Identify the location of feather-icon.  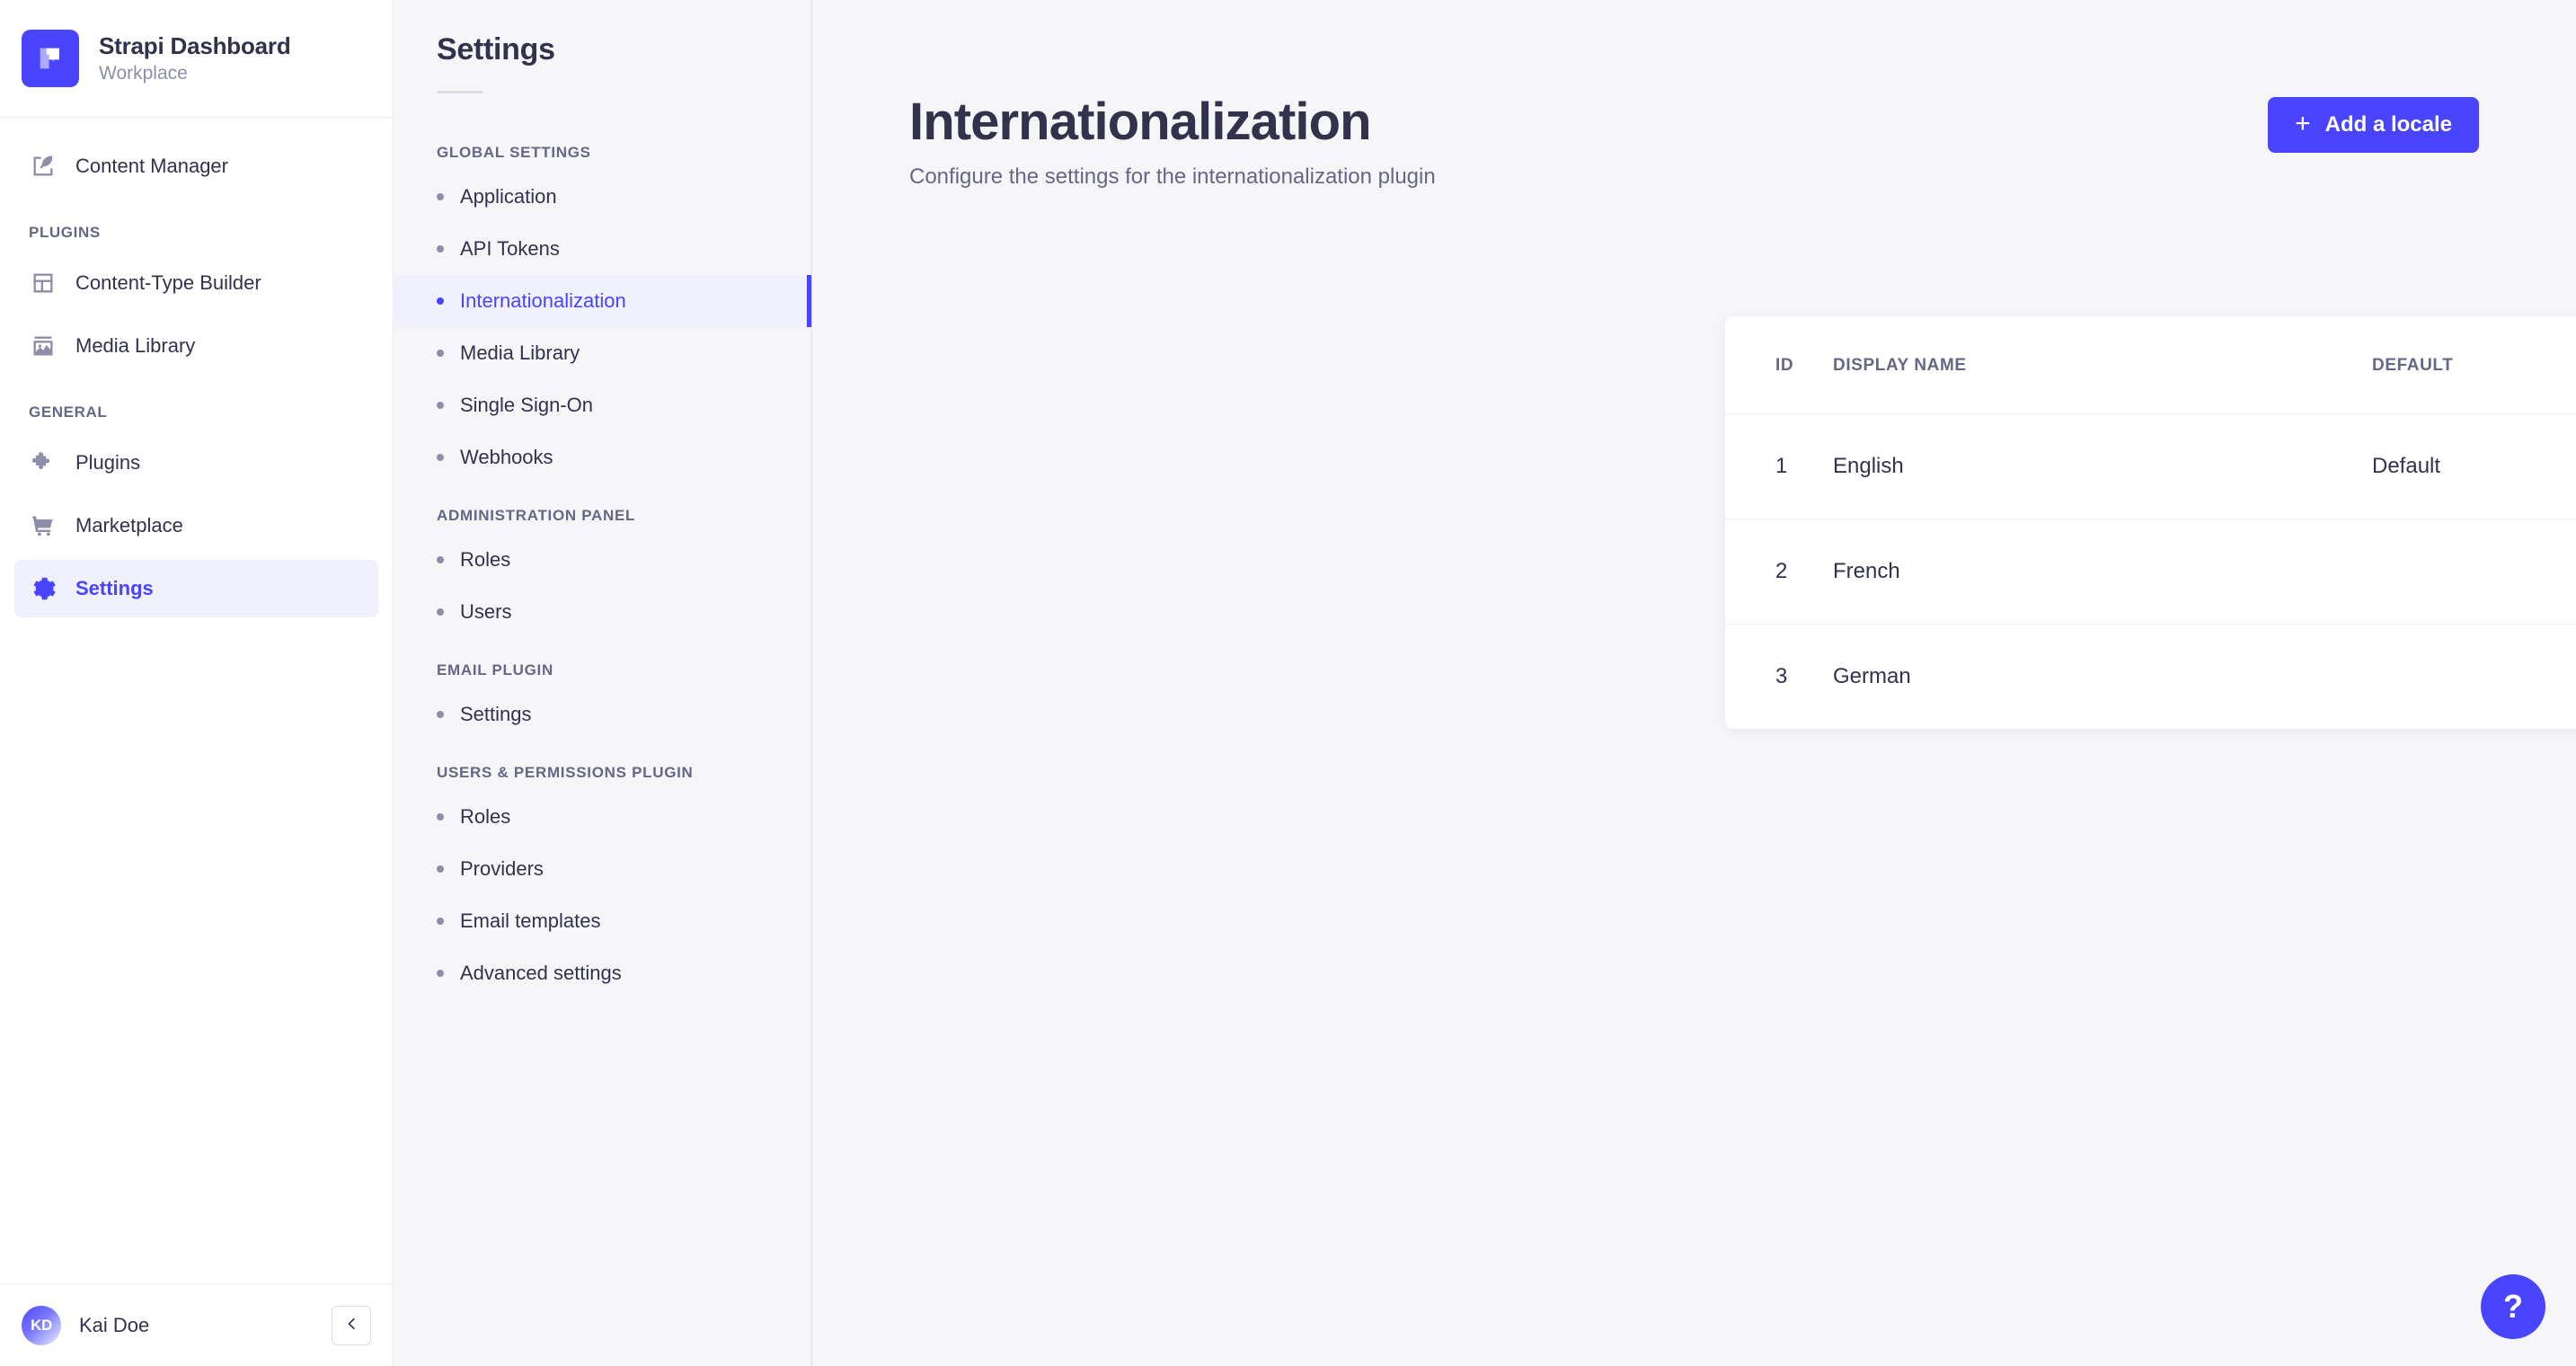
(44, 166).